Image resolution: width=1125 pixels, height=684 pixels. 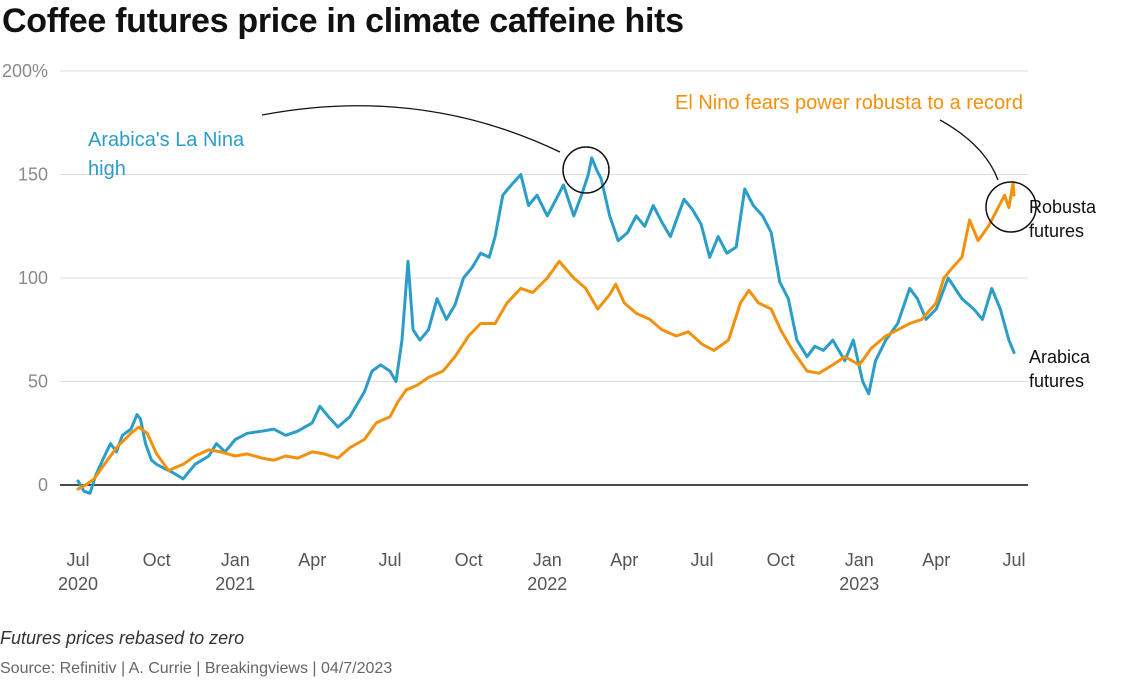 What do you see at coordinates (859, 584) in the screenshot?
I see `x-tick-year-label: 2023` at bounding box center [859, 584].